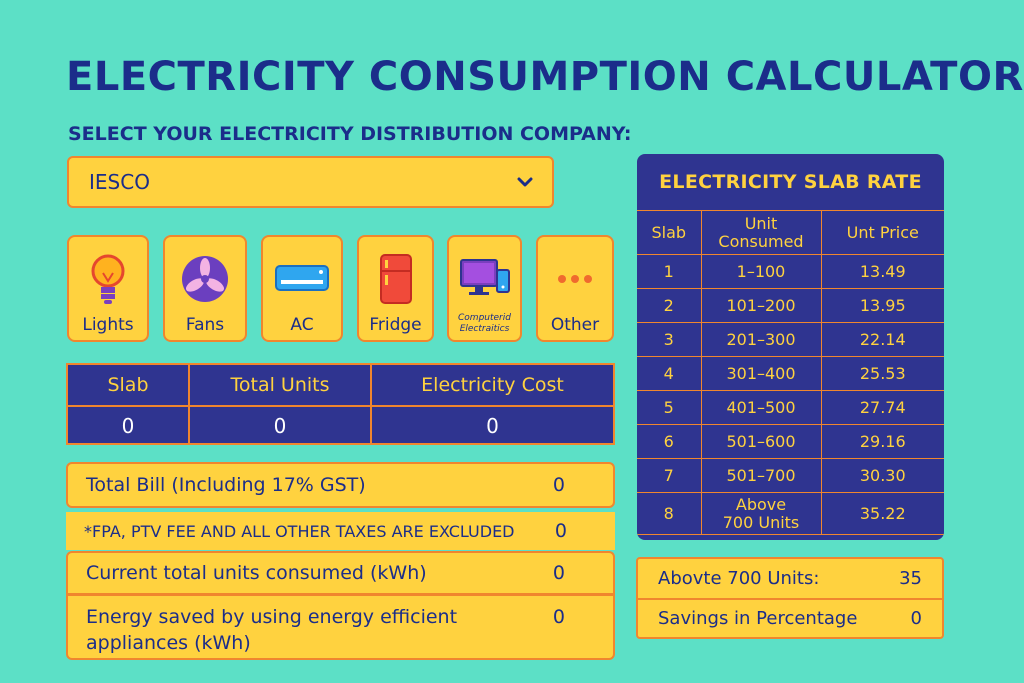  I want to click on summary-cost-value: 0, so click(492, 426).